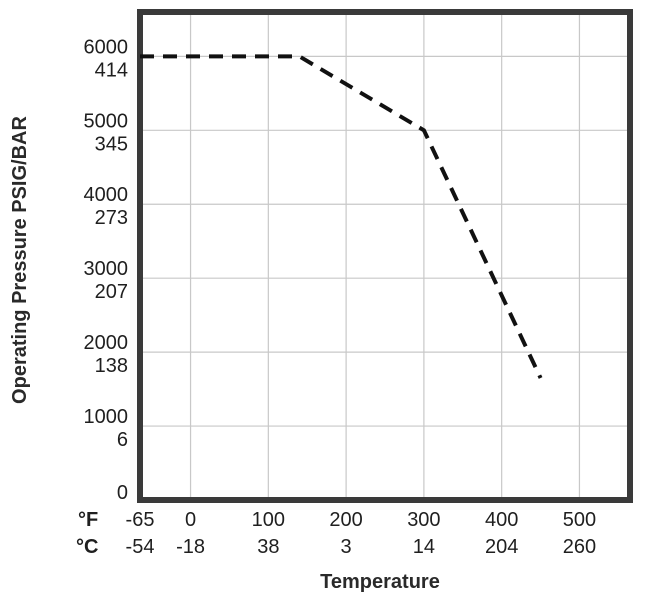 The image size is (646, 600). What do you see at coordinates (501, 547) in the screenshot?
I see `x-tick-c: 204` at bounding box center [501, 547].